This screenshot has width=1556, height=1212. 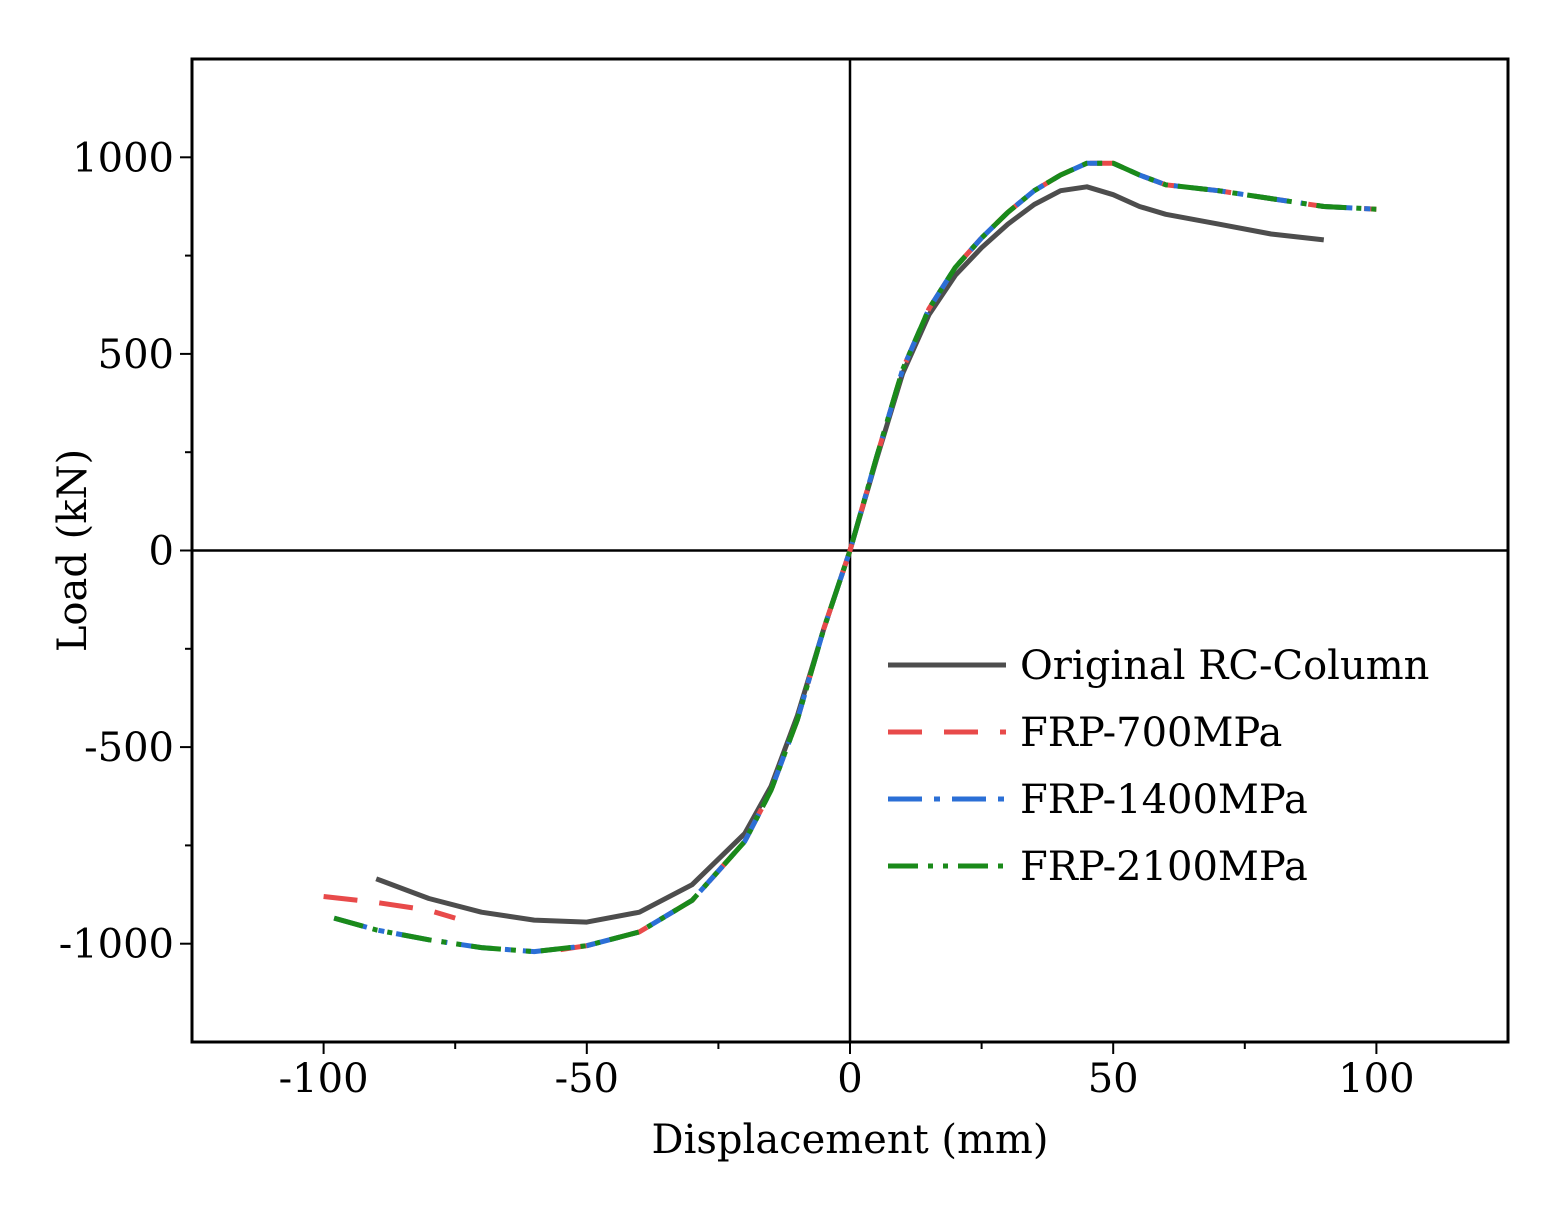 I want to click on y-tick-label: 1000, so click(x=123, y=158).